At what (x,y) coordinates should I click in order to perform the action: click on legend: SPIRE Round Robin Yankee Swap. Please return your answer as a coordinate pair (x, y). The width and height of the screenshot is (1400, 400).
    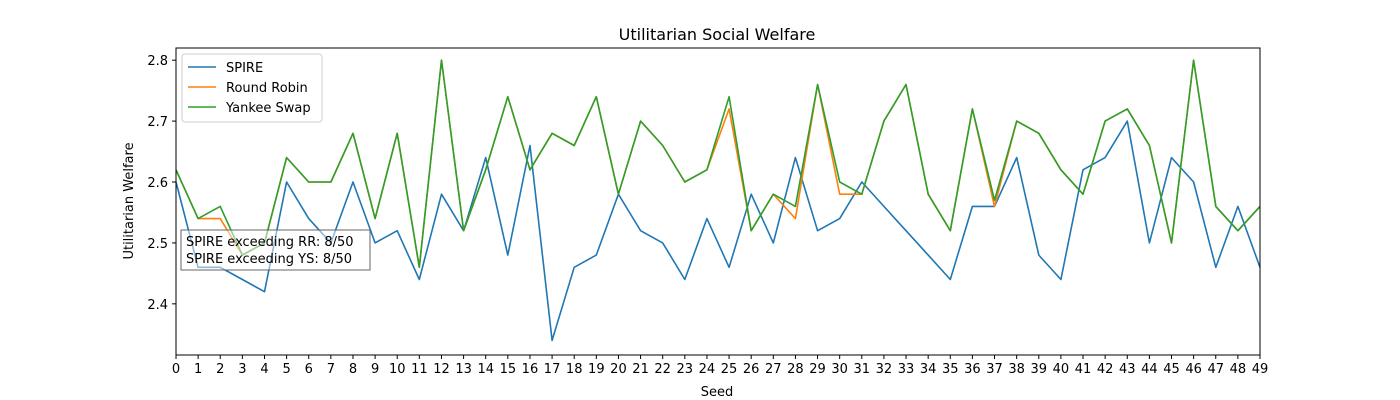
    Looking at the image, I should click on (252, 88).